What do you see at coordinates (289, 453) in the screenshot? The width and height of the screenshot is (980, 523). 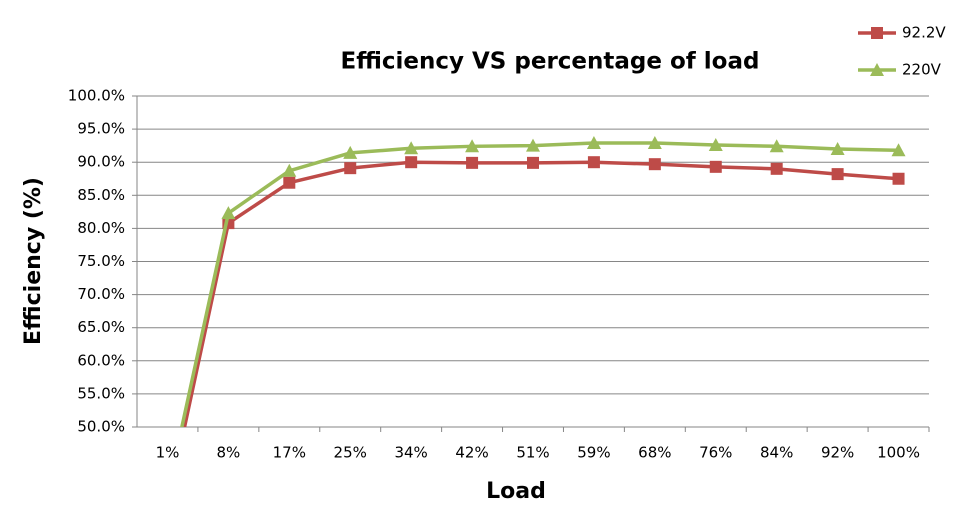 I see `x-tick-label: 17%` at bounding box center [289, 453].